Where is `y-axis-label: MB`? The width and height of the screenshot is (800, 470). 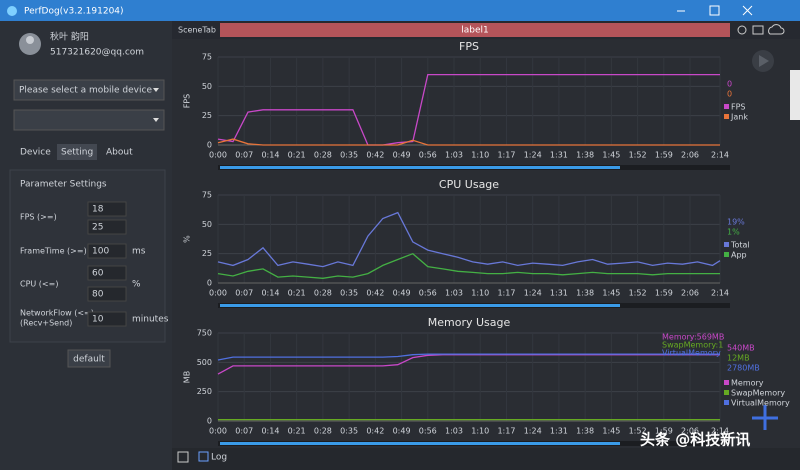 y-axis-label: MB is located at coordinates (187, 377).